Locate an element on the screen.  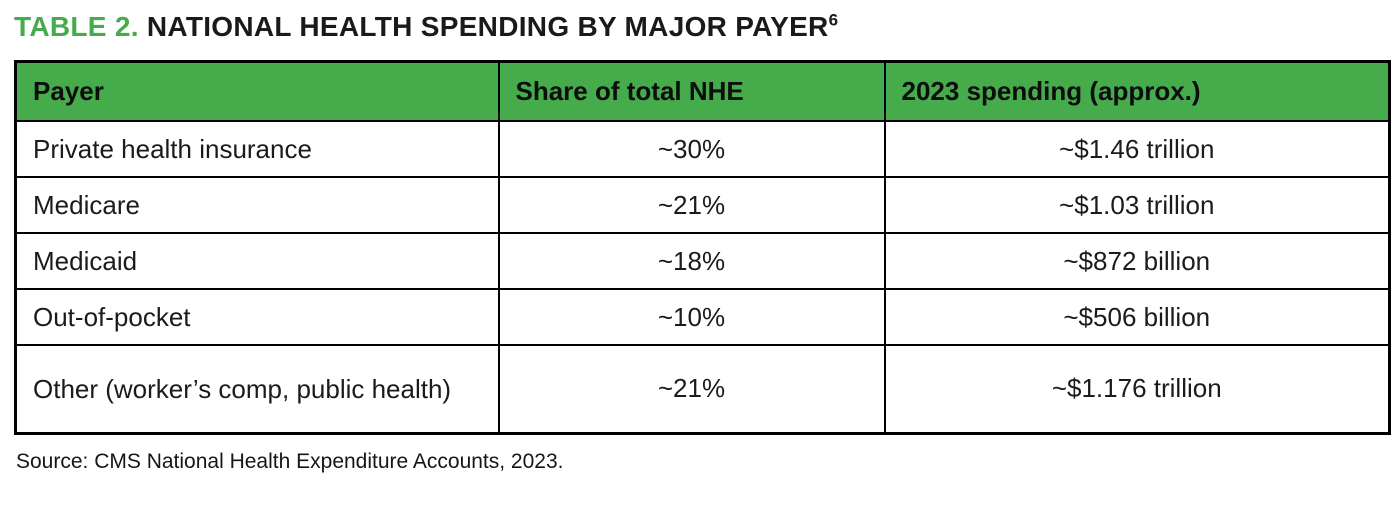
spending-cell: ~$1.176 trillion is located at coordinates (1137, 389).